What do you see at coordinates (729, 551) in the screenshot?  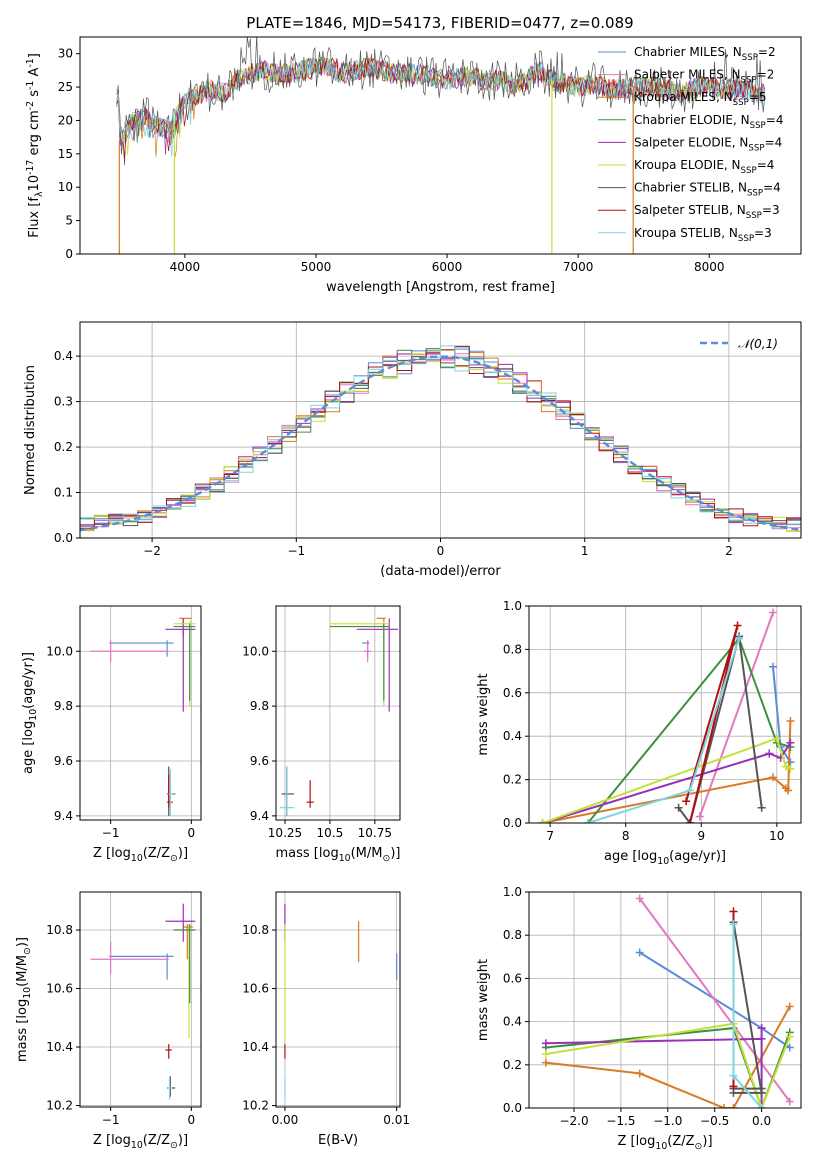 I see `x-tick-label: 2` at bounding box center [729, 551].